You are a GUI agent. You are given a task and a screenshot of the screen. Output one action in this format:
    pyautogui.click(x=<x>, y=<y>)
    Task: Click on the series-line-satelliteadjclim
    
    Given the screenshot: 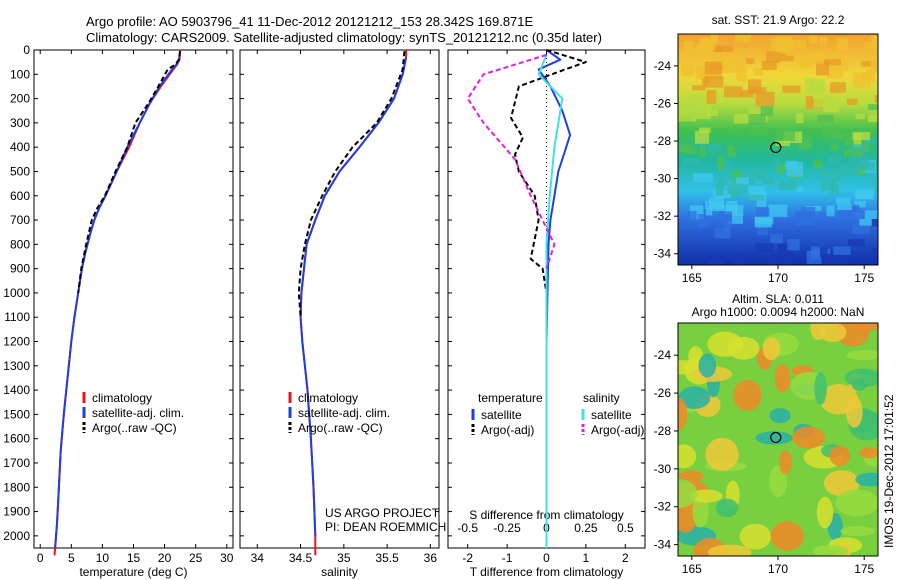 What is the action you would take?
    pyautogui.click(x=353, y=296)
    